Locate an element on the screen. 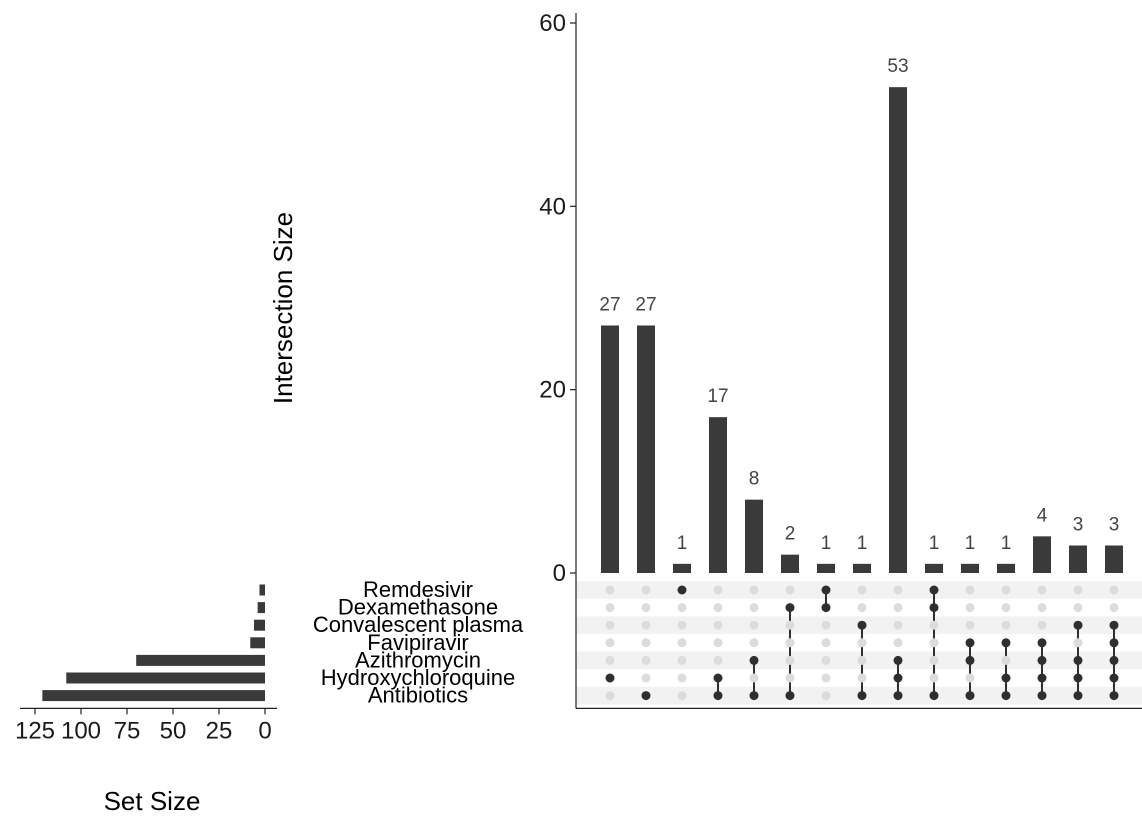 Image resolution: width=1142 pixels, height=817 pixels. set-size-tick-label: 50 is located at coordinates (173, 730).